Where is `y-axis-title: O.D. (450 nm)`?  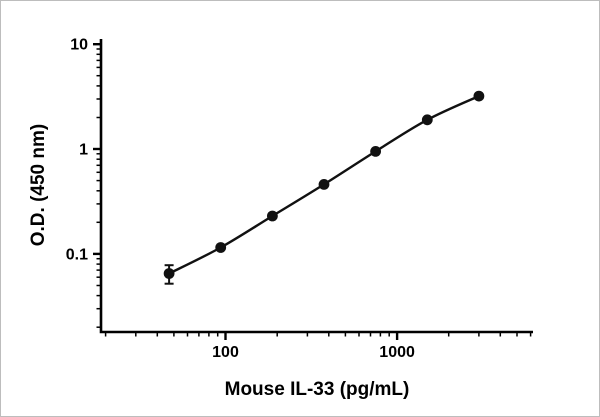
y-axis-title: O.D. (450 nm) is located at coordinates (38, 185).